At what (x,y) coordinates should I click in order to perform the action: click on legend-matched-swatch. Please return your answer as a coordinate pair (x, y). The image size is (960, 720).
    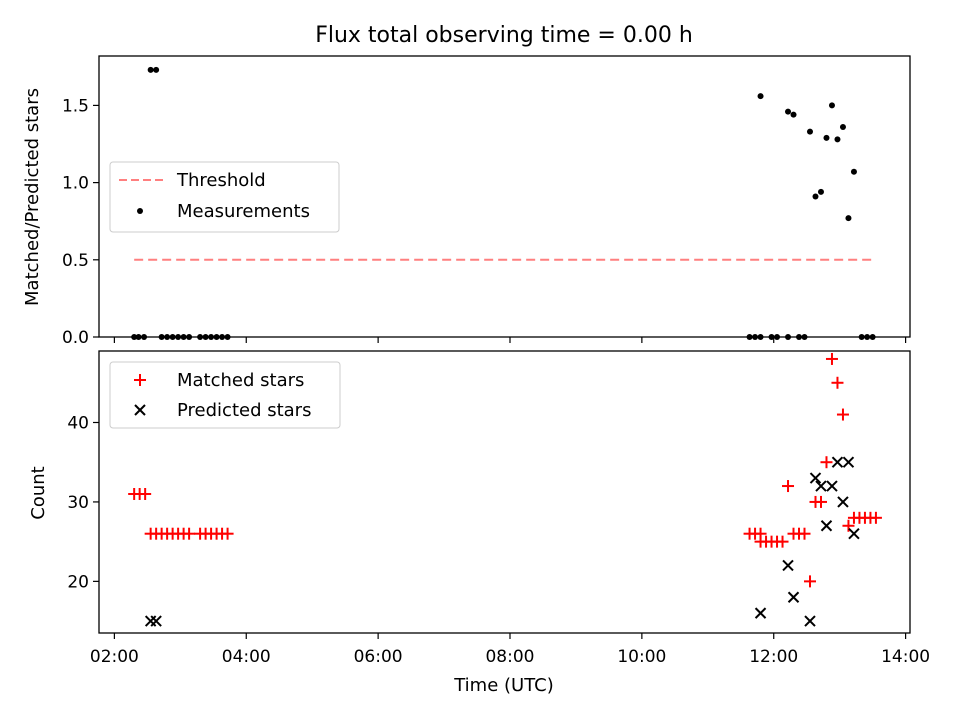
    Looking at the image, I should click on (140, 380).